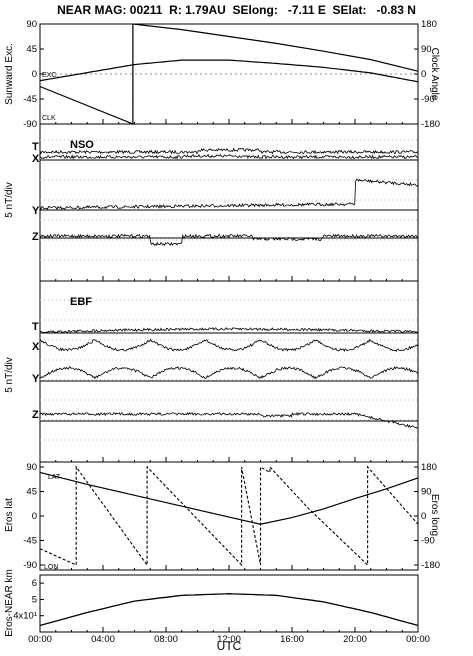  Describe the element at coordinates (36, 379) in the screenshot. I see `trace-label-ebf-y: Y` at that location.